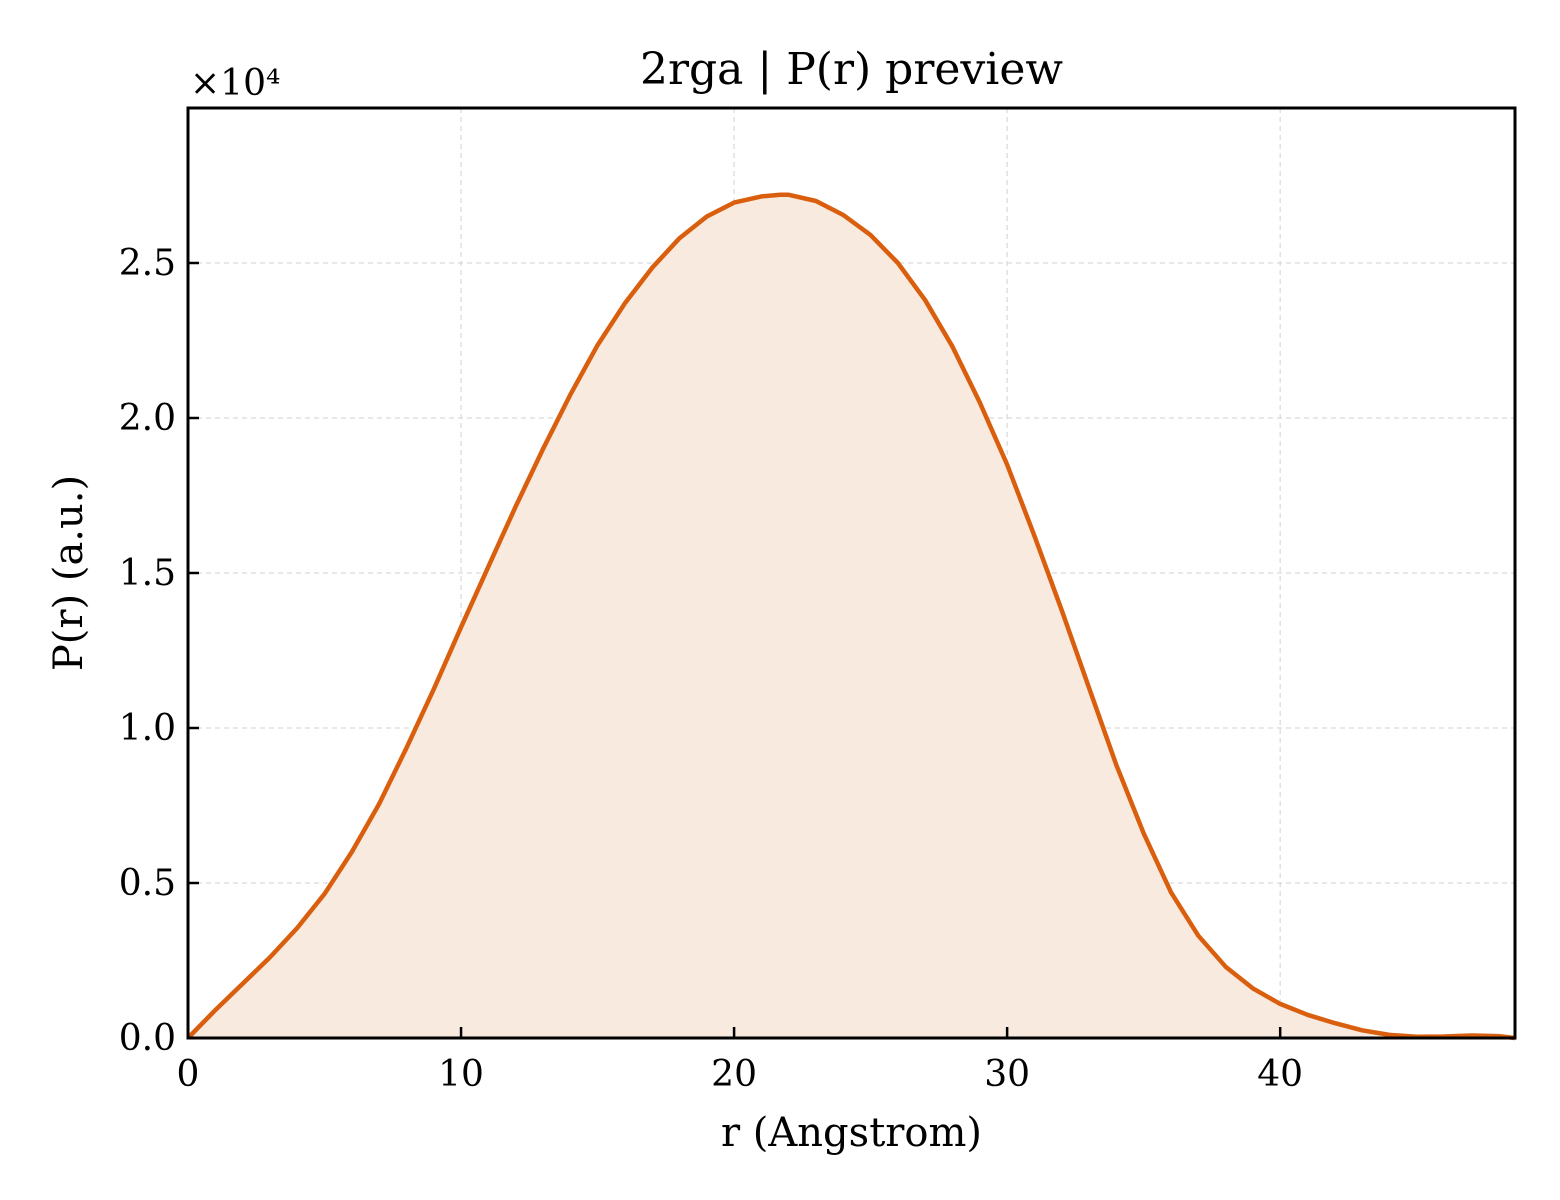  Describe the element at coordinates (147, 418) in the screenshot. I see `y-tick-label: 2.0` at that location.